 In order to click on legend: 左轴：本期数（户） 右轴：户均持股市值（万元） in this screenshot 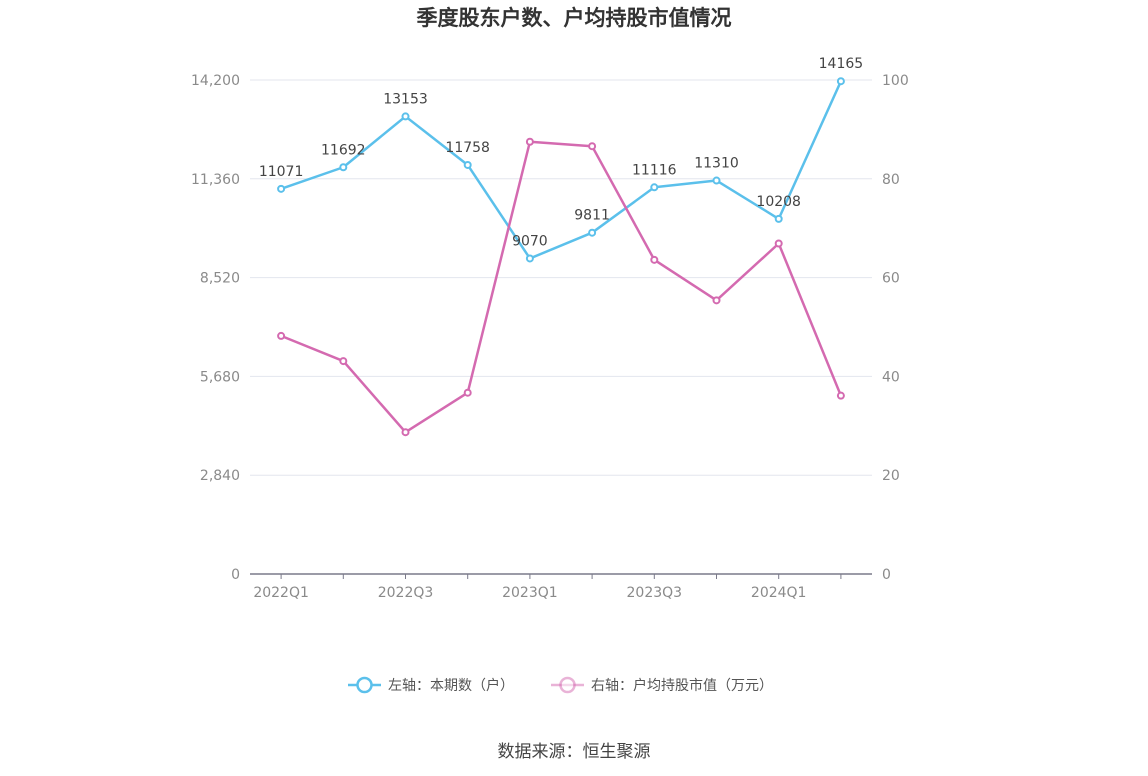, I will do `click(560, 685)`.